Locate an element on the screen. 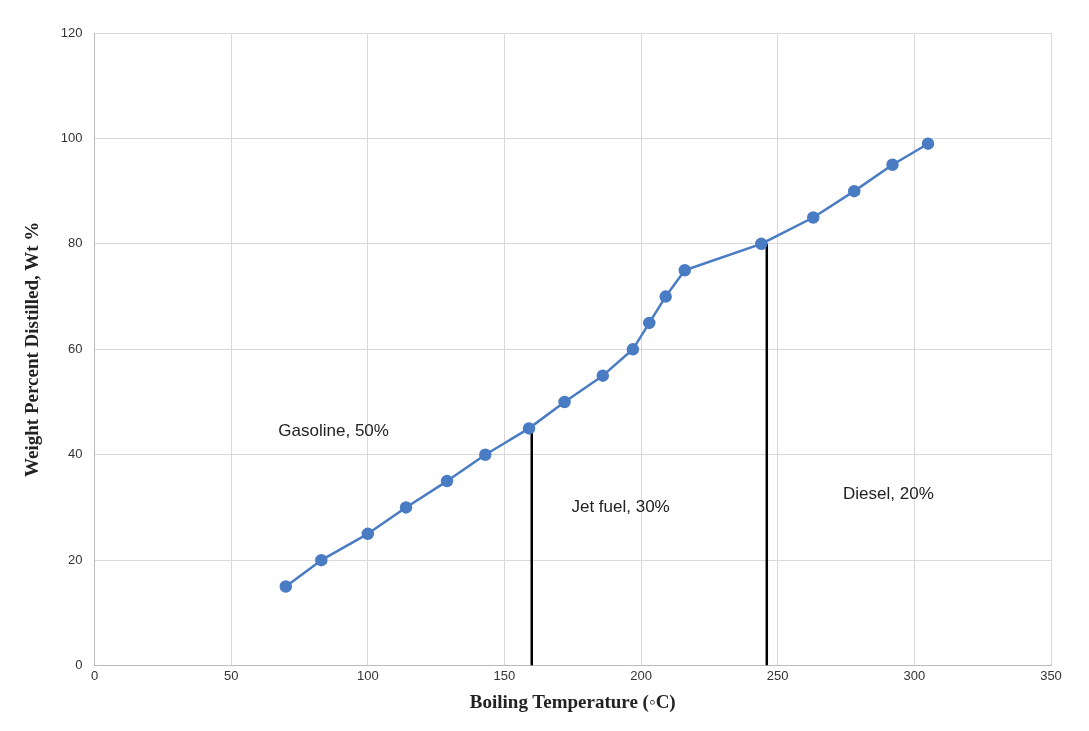 Image resolution: width=1089 pixels, height=731 pixels. y-tick-label: 100 is located at coordinates (71, 138).